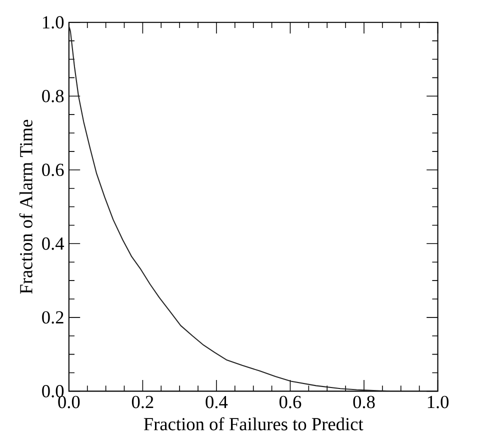 Image resolution: width=481 pixels, height=447 pixels. I want to click on y-tick-label: 0.2, so click(53, 317).